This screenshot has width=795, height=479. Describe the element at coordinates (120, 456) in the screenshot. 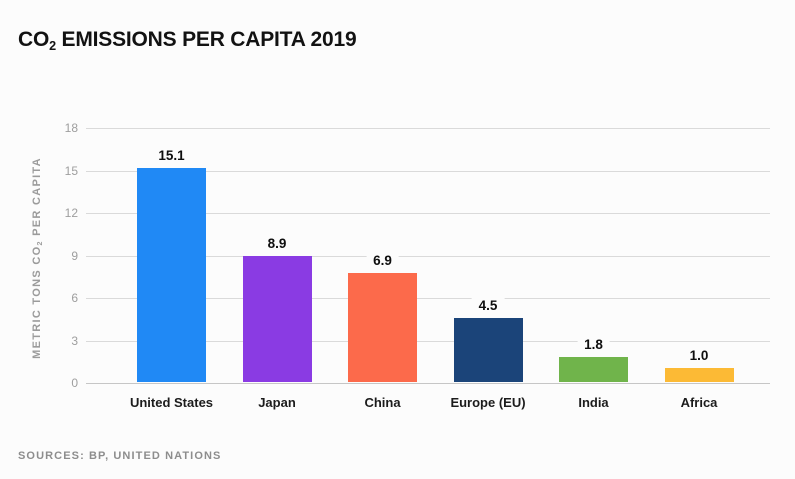

I see `sources-note: SOURCES: BP, UNITED NATIONS` at that location.